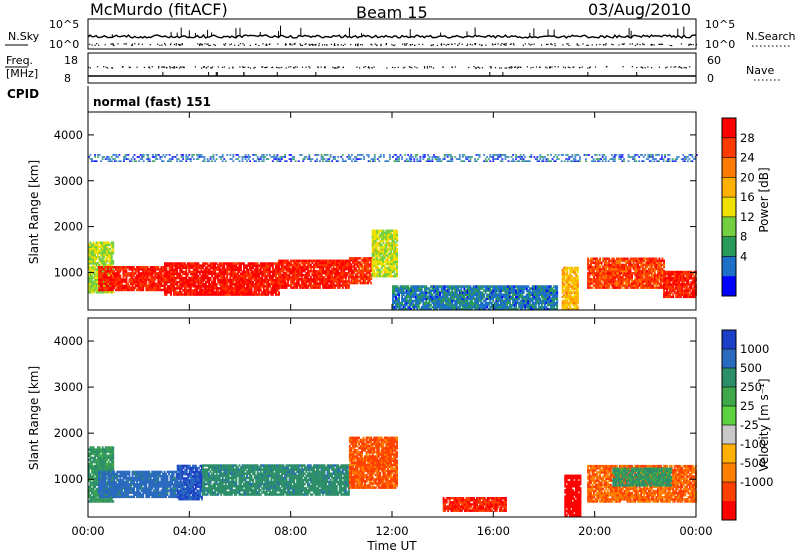 The width and height of the screenshot is (800, 554). Describe the element at coordinates (626, 273) in the screenshot. I see `data-region` at that location.